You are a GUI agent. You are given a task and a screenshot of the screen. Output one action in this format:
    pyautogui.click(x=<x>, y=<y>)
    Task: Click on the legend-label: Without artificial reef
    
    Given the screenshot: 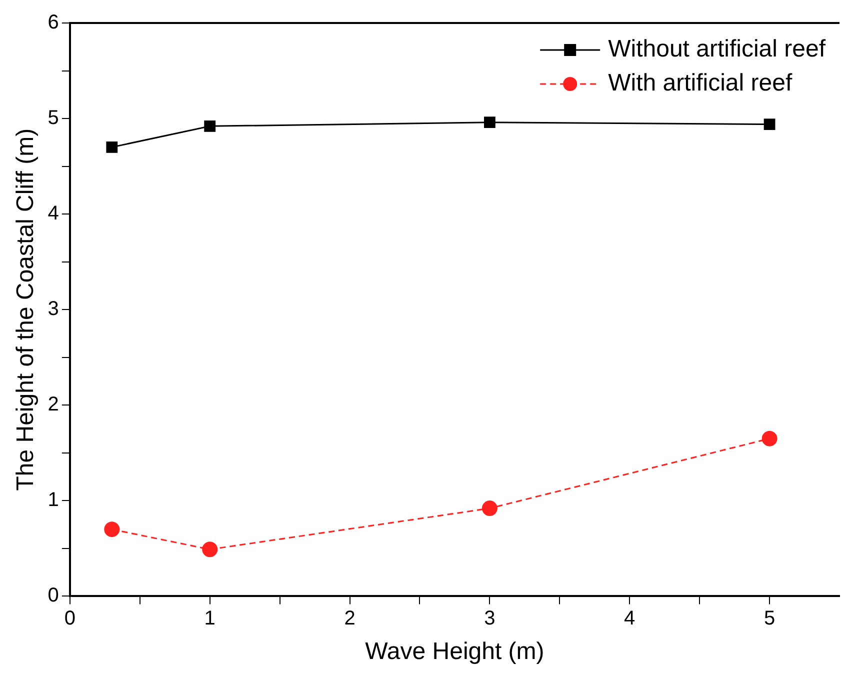 What is the action you would take?
    pyautogui.click(x=717, y=49)
    